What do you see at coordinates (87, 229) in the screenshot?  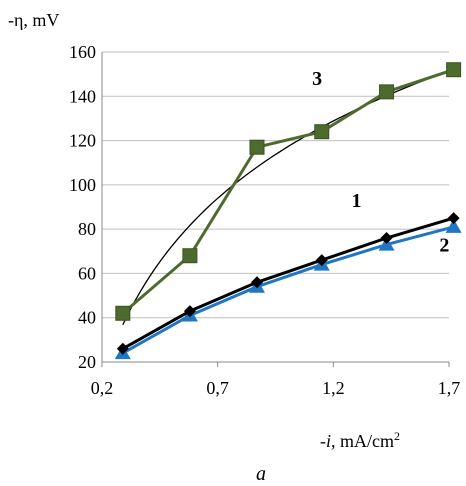 I see `y-tick-label: 80` at bounding box center [87, 229].